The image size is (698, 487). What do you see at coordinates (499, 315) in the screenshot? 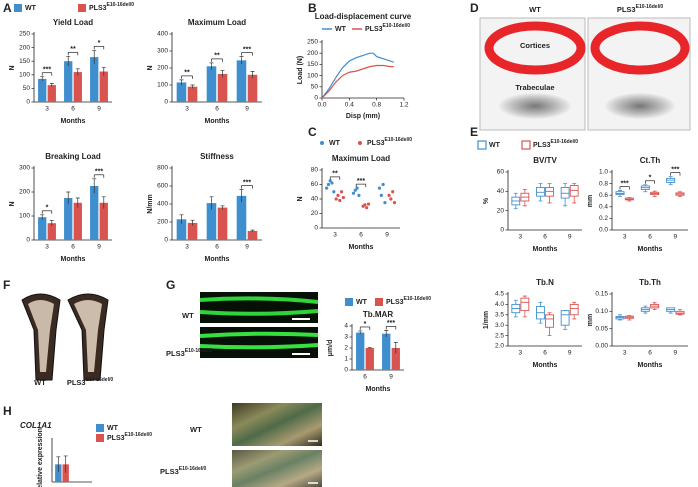
I see `y-tick-label: 3.5` at bounding box center [499, 315].